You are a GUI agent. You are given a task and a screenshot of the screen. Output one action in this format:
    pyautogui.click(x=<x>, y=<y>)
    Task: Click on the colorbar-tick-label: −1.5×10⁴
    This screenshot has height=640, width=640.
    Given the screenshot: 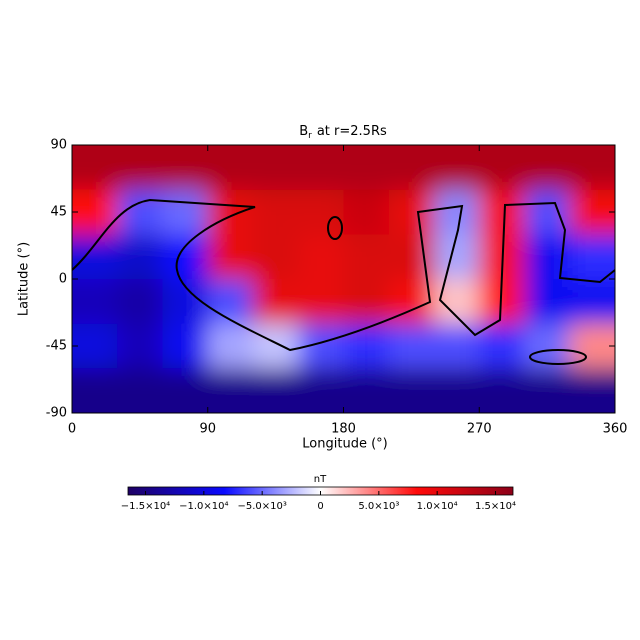 What is the action you would take?
    pyautogui.click(x=145, y=506)
    